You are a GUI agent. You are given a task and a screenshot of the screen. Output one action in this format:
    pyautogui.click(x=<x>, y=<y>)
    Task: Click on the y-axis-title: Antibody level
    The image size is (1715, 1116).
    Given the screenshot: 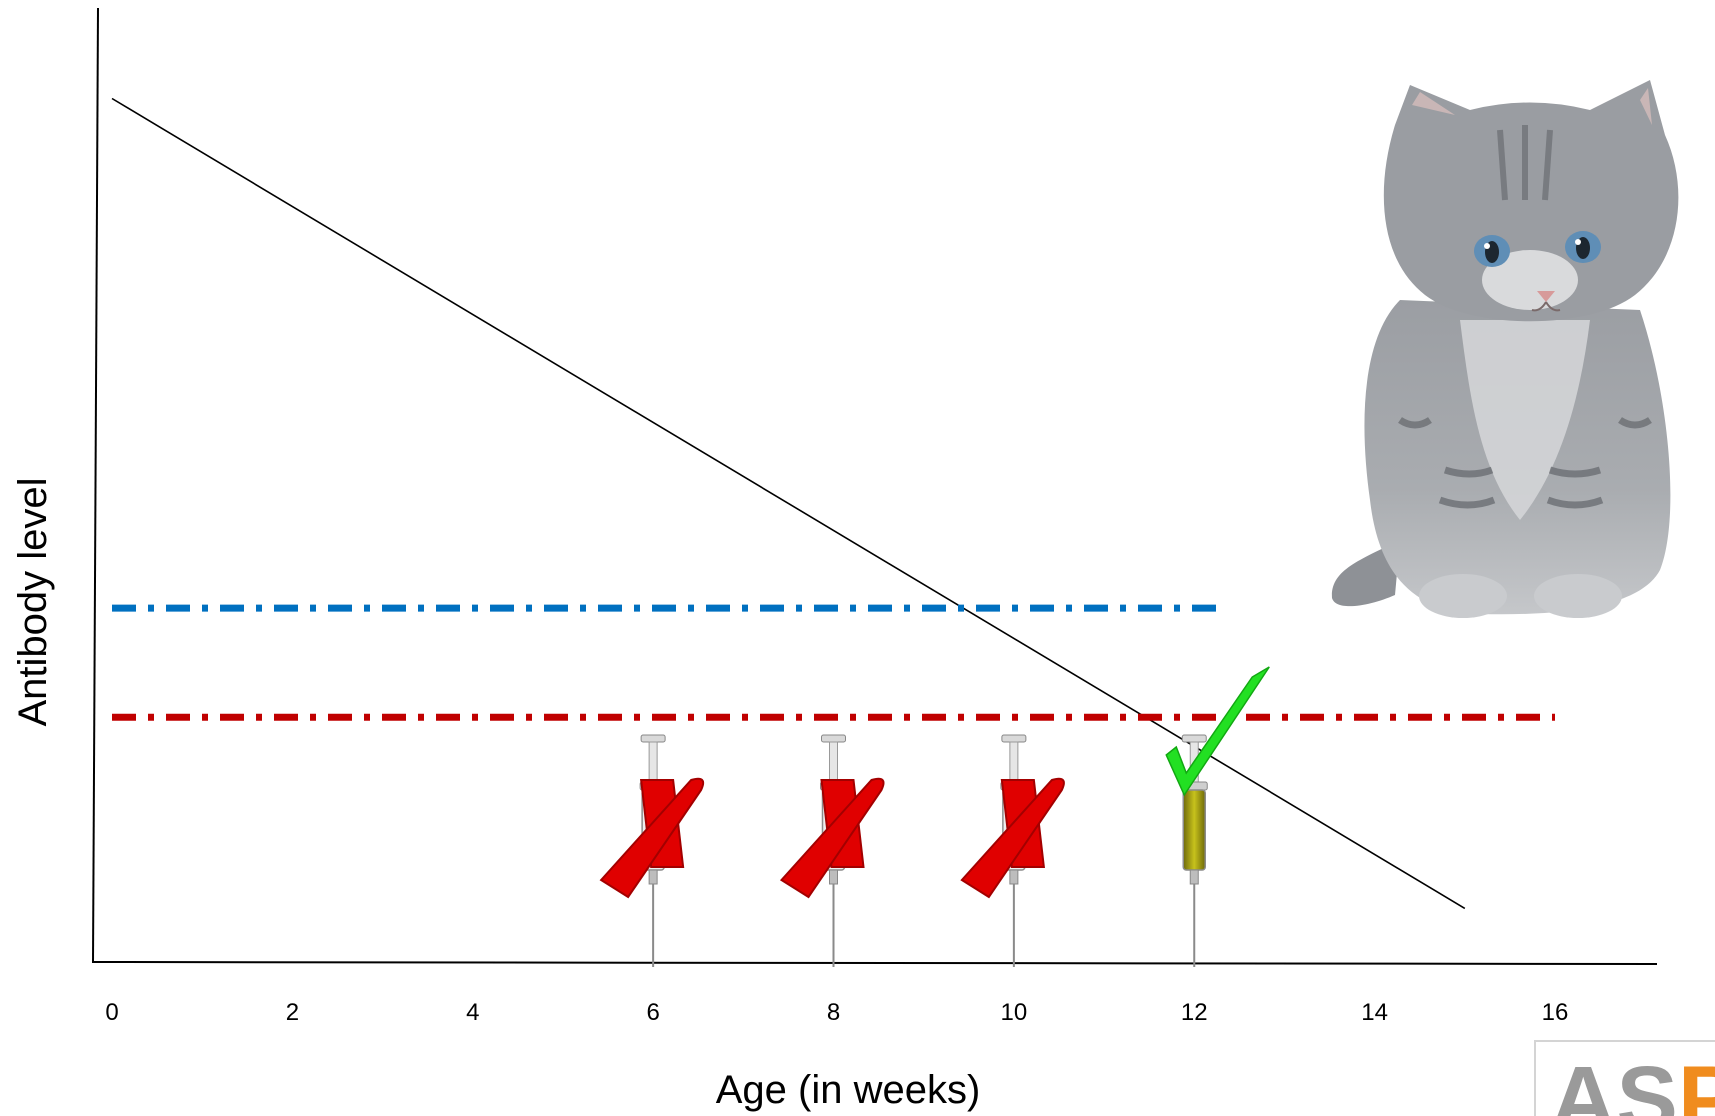 What is the action you would take?
    pyautogui.click(x=33, y=601)
    